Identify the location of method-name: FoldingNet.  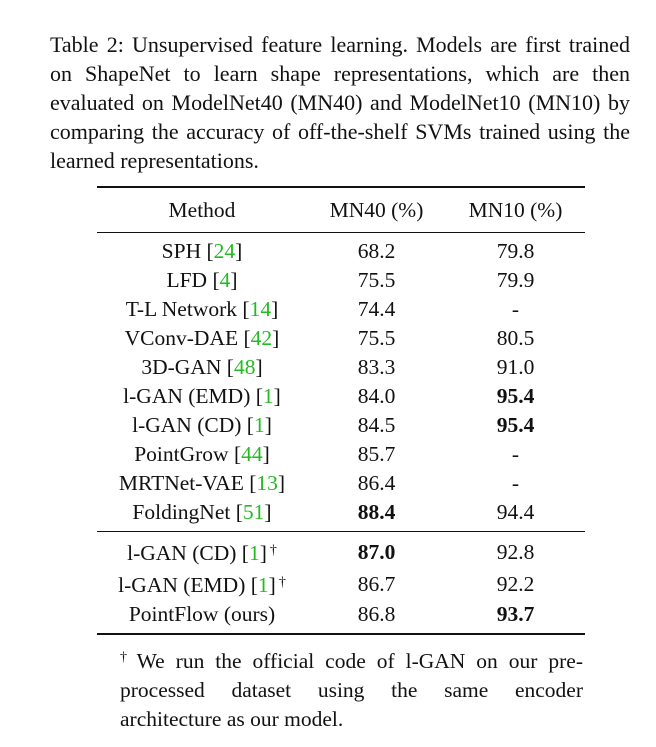
(181, 512).